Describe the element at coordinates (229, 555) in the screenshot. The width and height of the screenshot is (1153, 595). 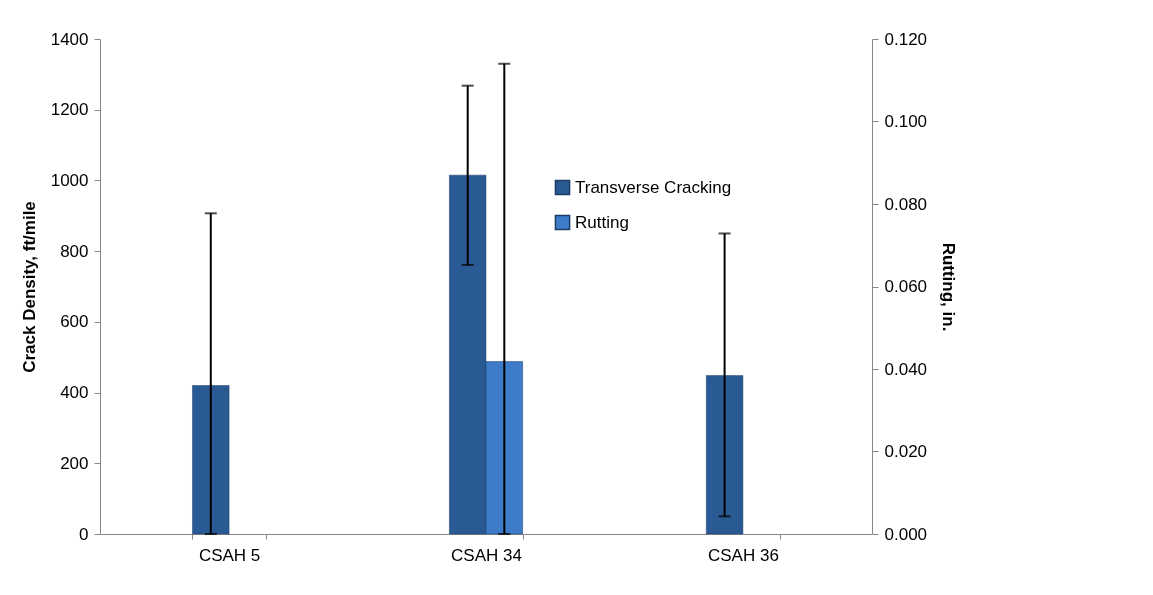
I see `x-tick-label: CSAH 5` at that location.